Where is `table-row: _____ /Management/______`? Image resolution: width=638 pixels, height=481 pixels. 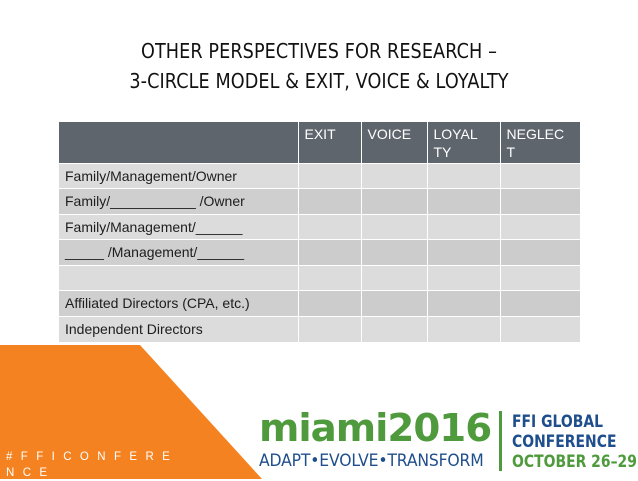
table-row: _____ /Management/______ is located at coordinates (319, 252).